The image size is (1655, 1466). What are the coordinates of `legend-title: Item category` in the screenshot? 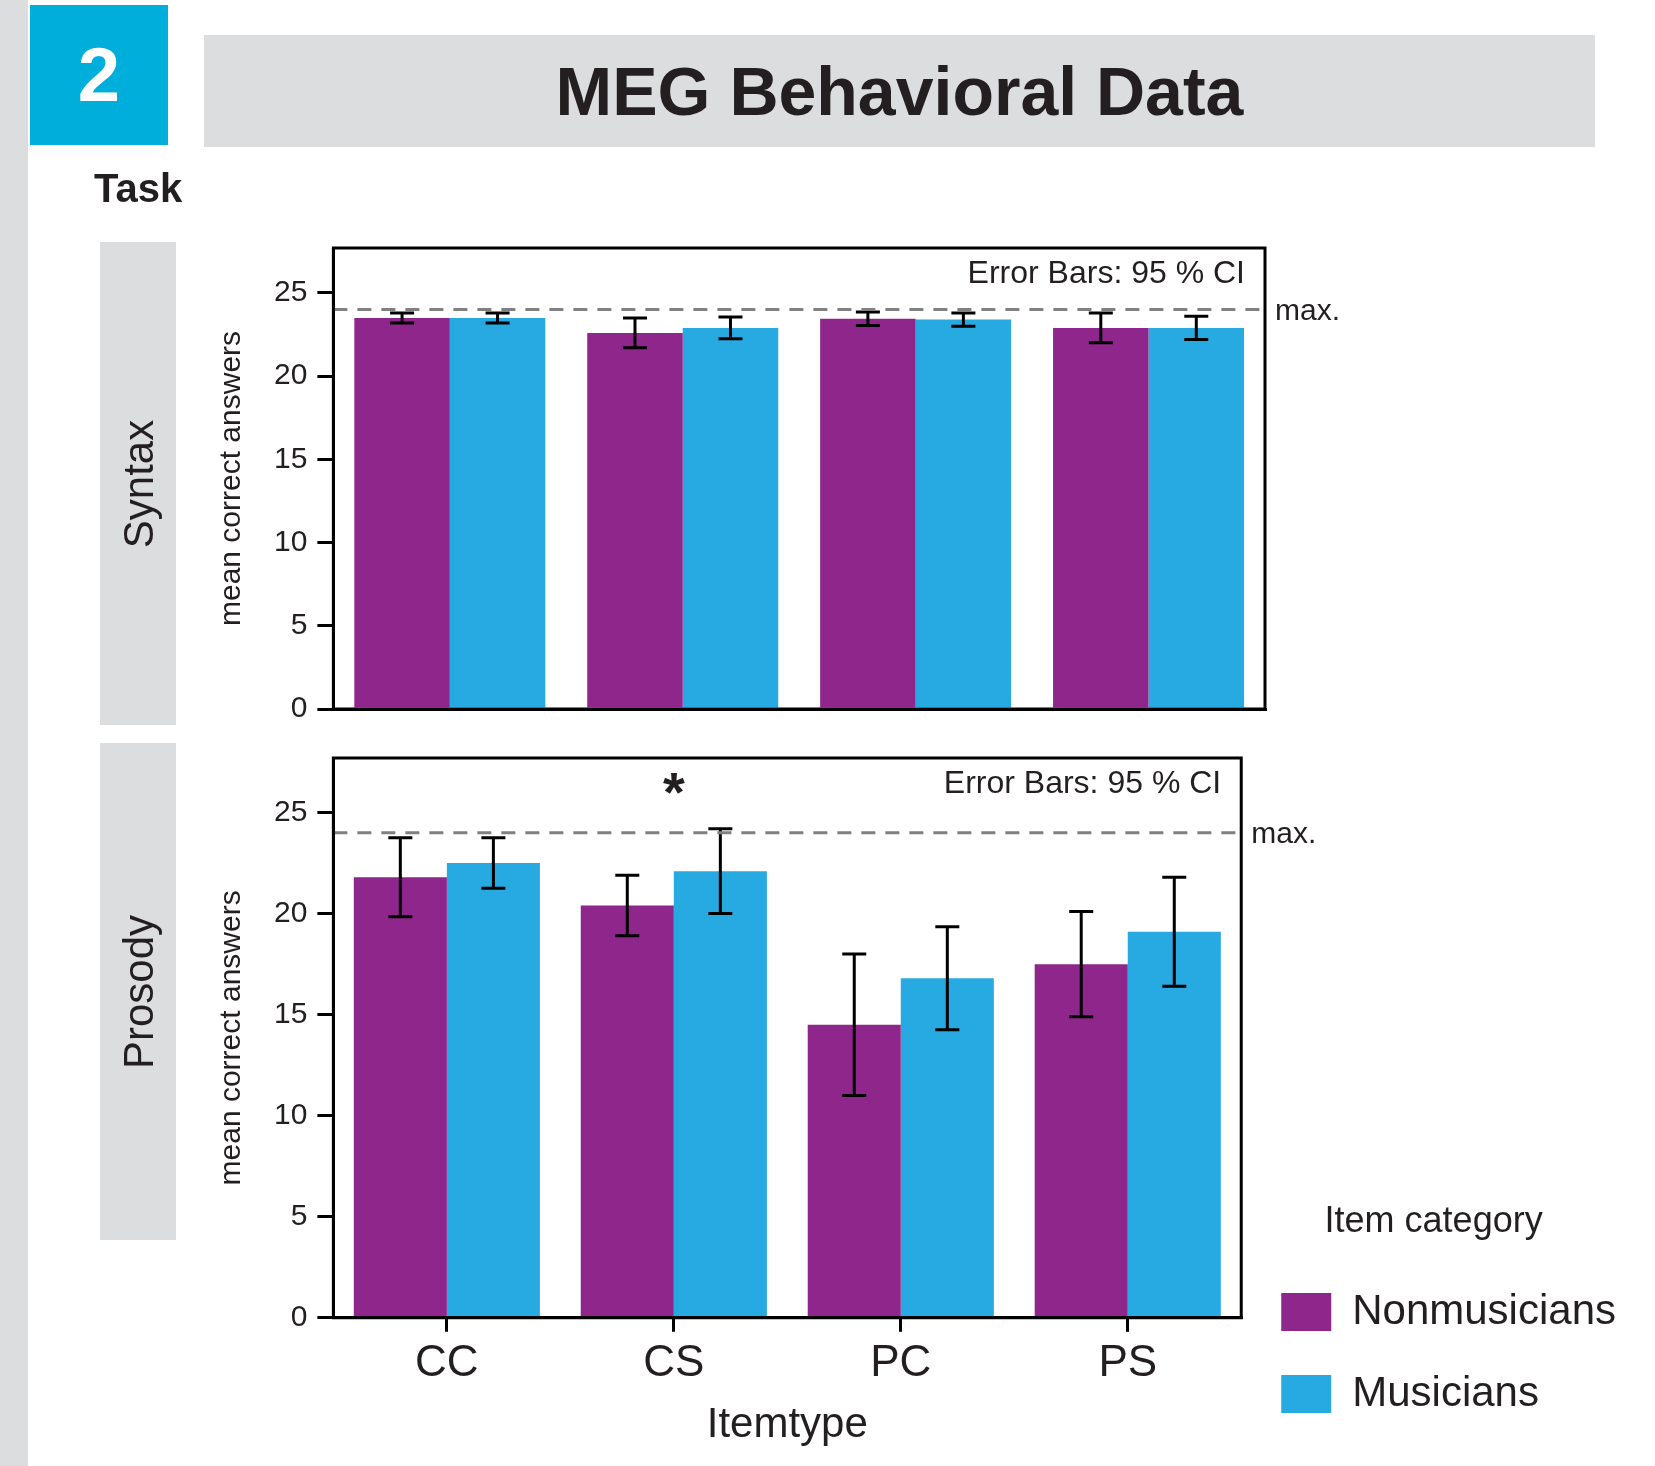 It's located at (1433, 1219).